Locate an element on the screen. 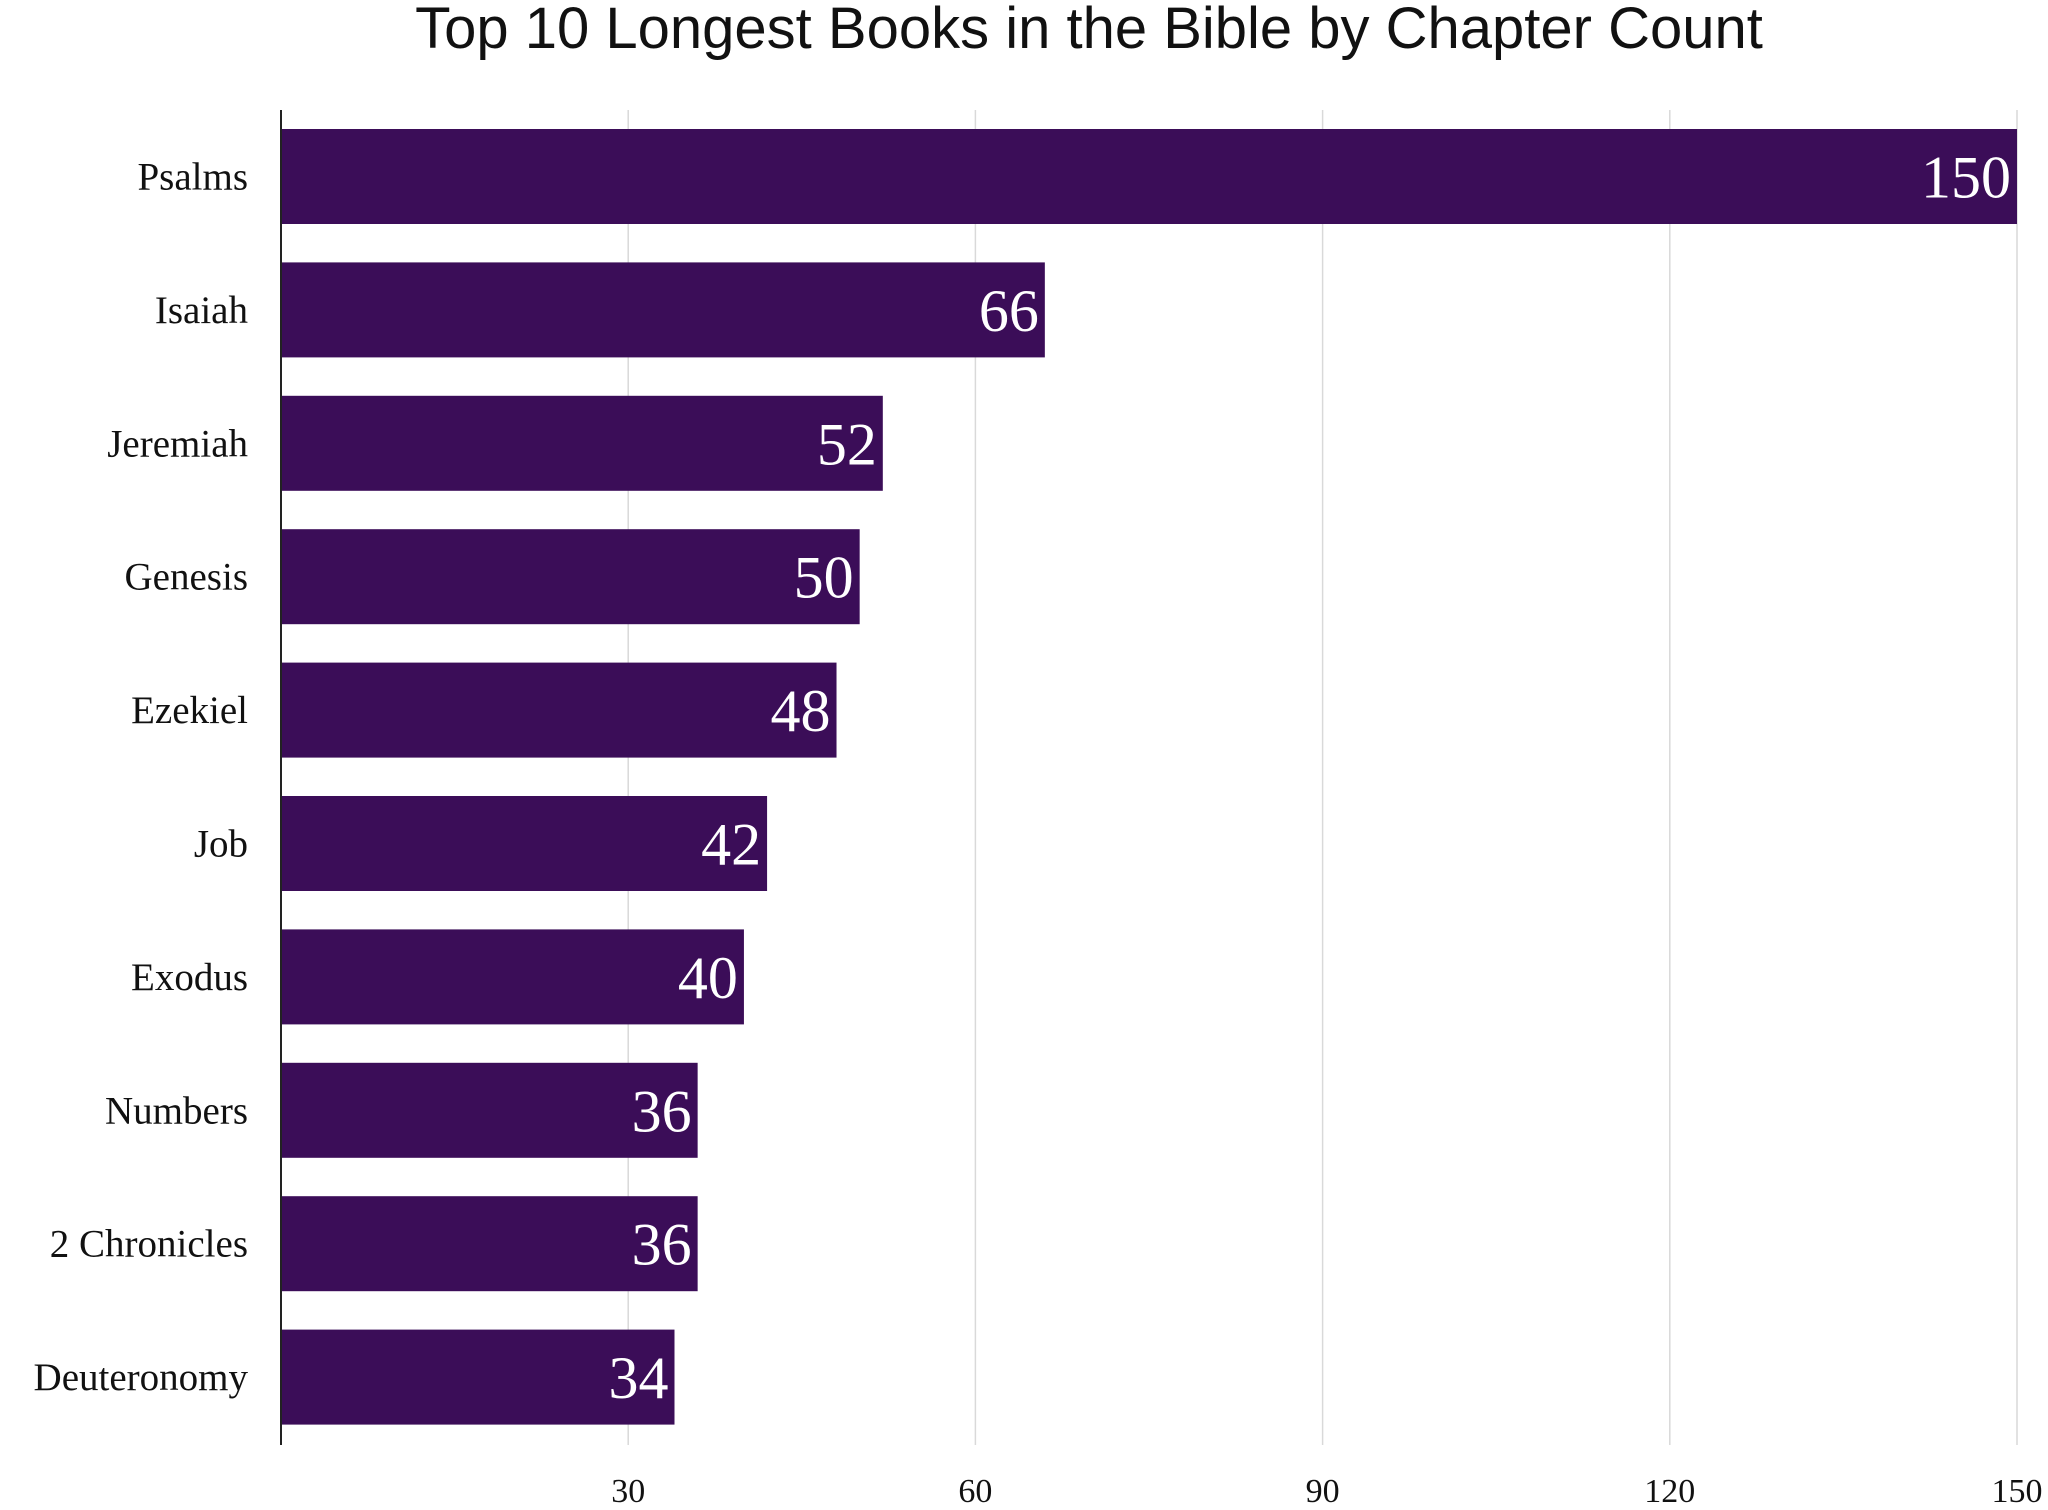 The width and height of the screenshot is (2048, 1510). value-label: 50 is located at coordinates (824, 578).